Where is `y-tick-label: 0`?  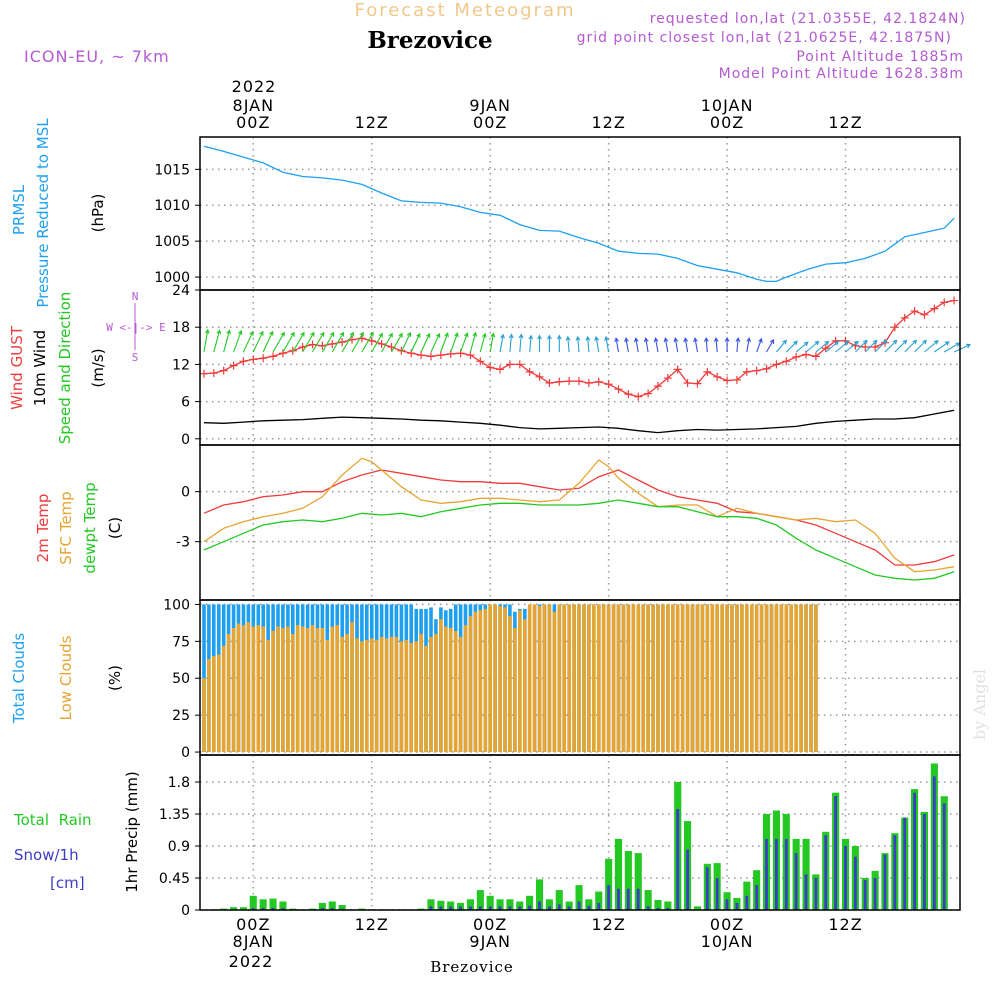 y-tick-label: 0 is located at coordinates (185, 493).